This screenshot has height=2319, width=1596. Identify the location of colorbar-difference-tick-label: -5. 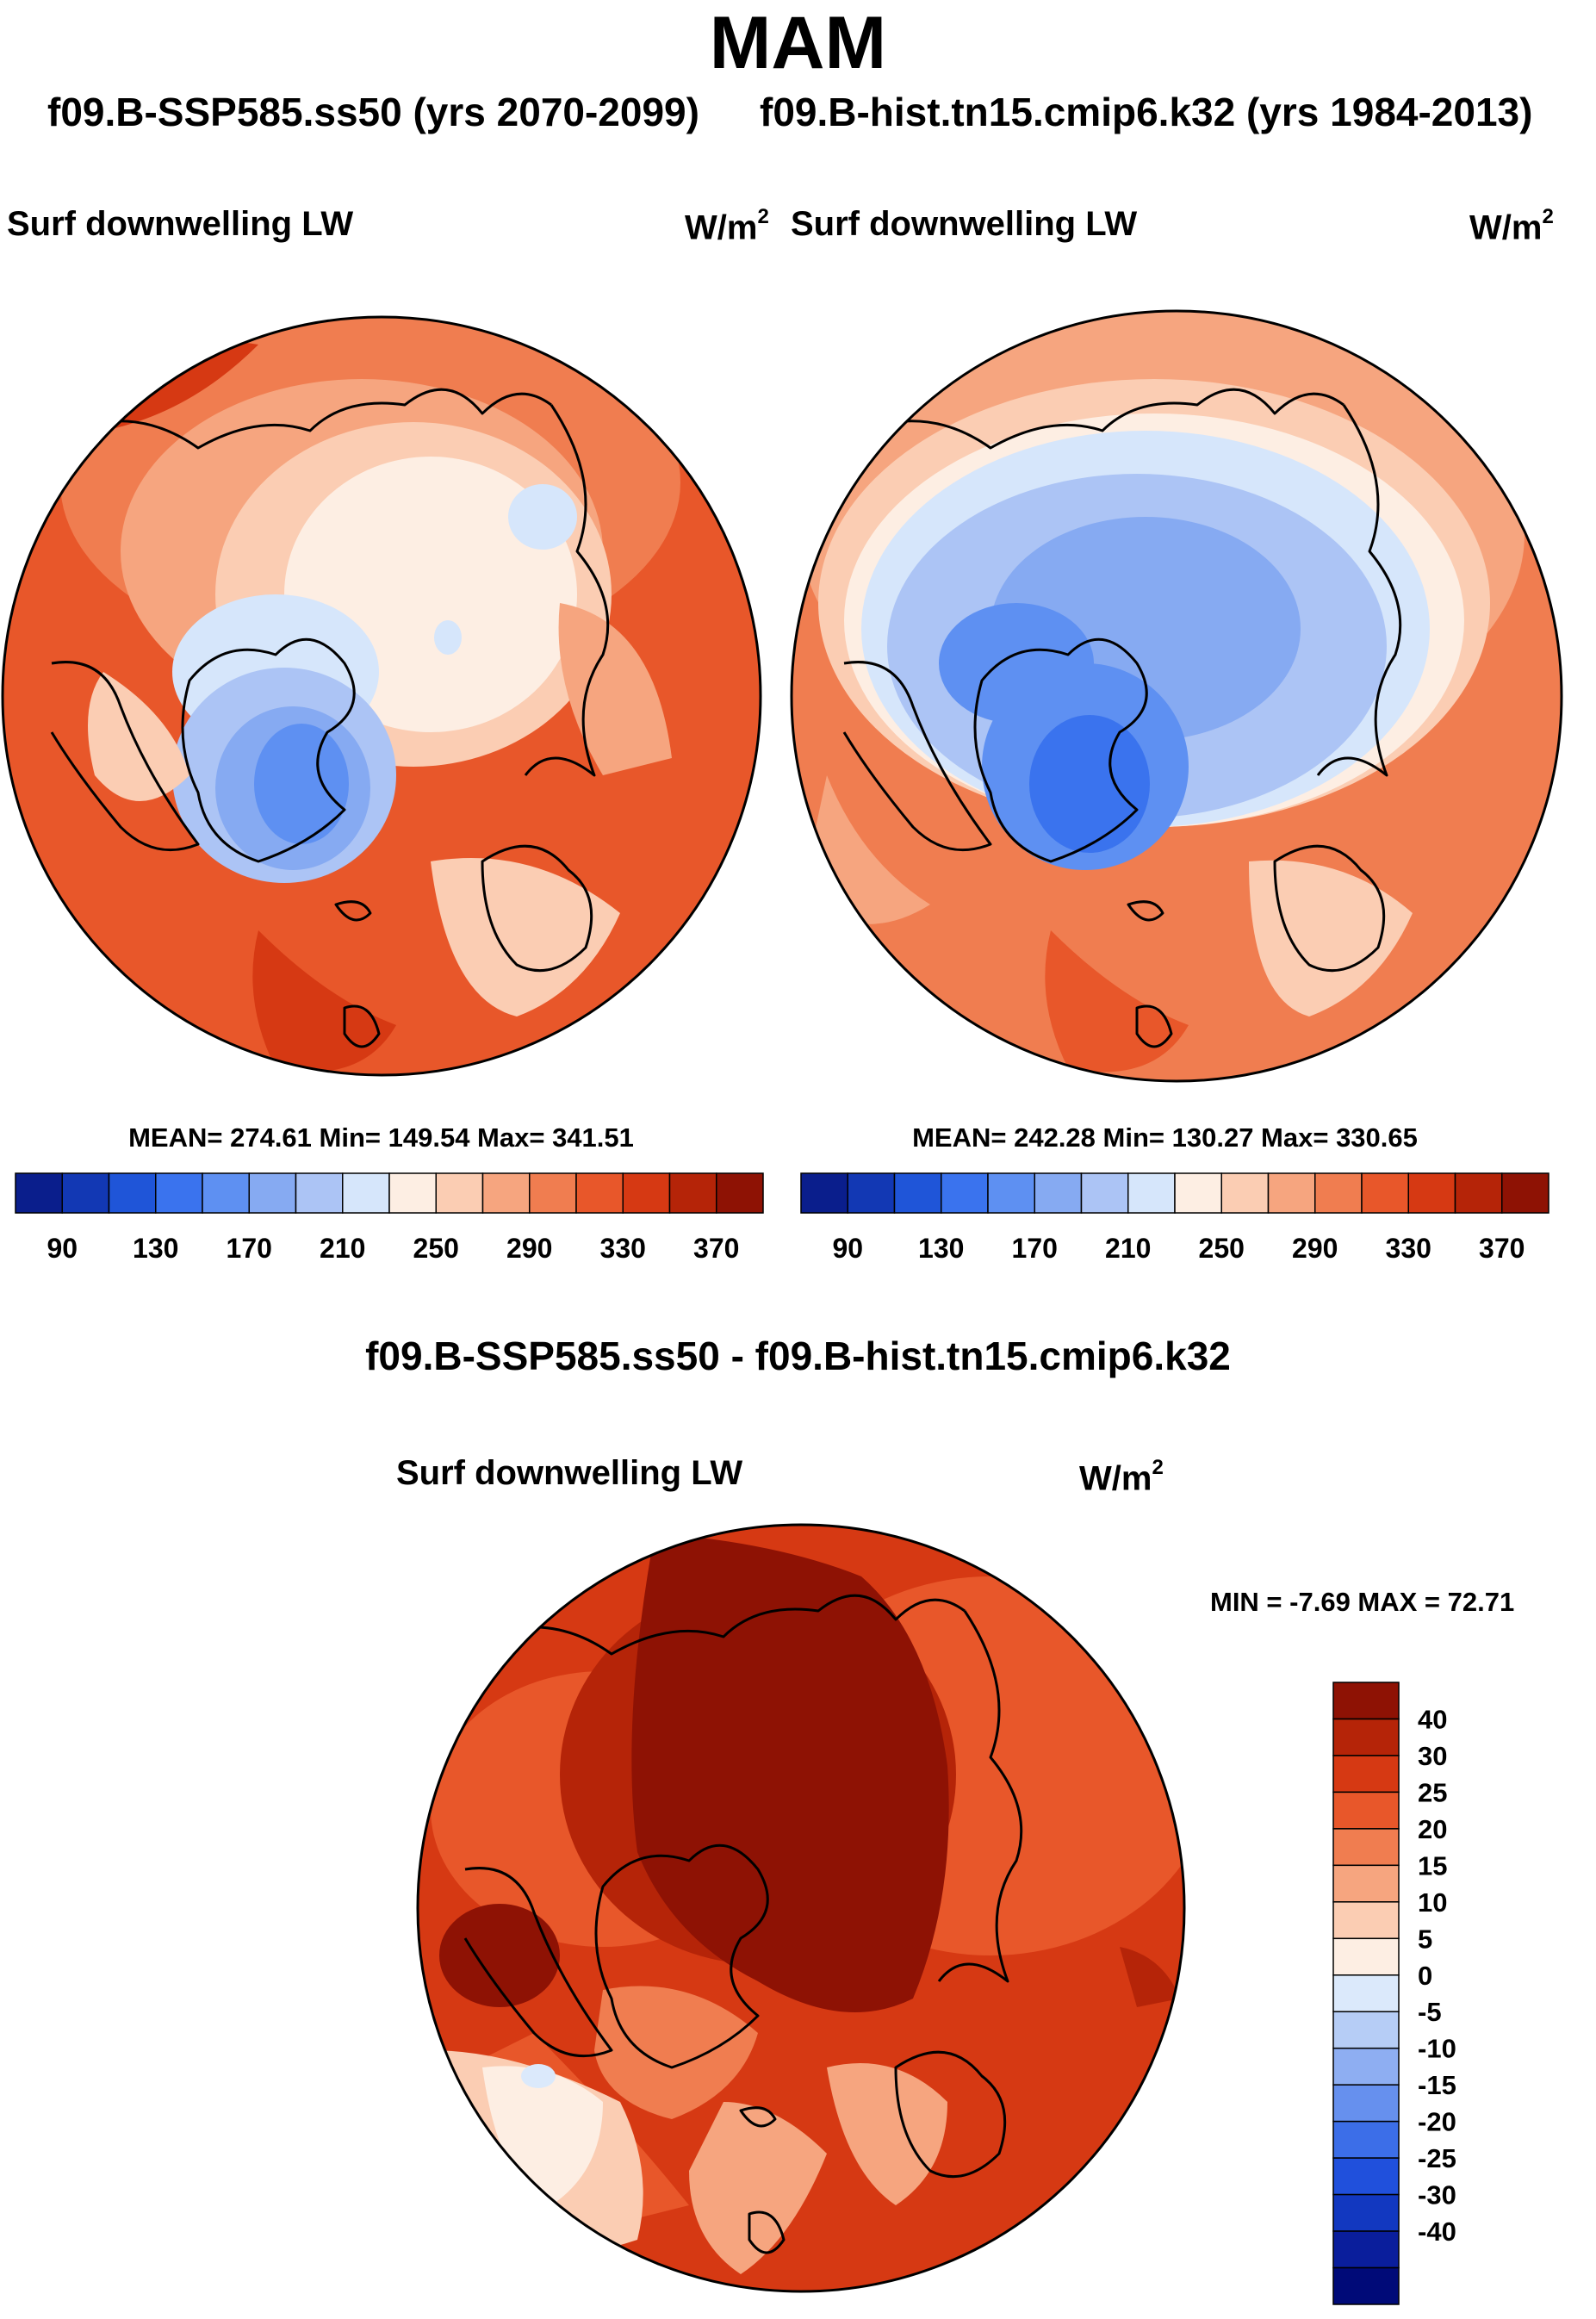
(1430, 2012).